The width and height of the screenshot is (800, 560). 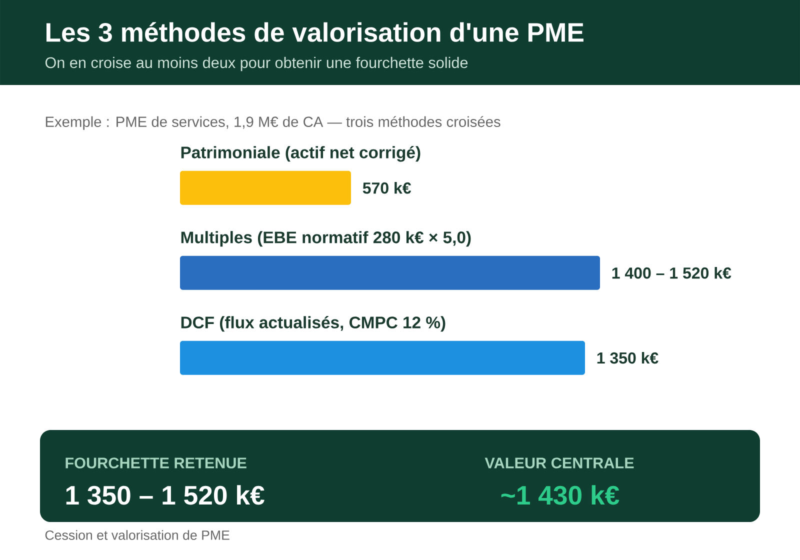 I want to click on text: Cession et valorisation de PME, so click(x=137, y=535).